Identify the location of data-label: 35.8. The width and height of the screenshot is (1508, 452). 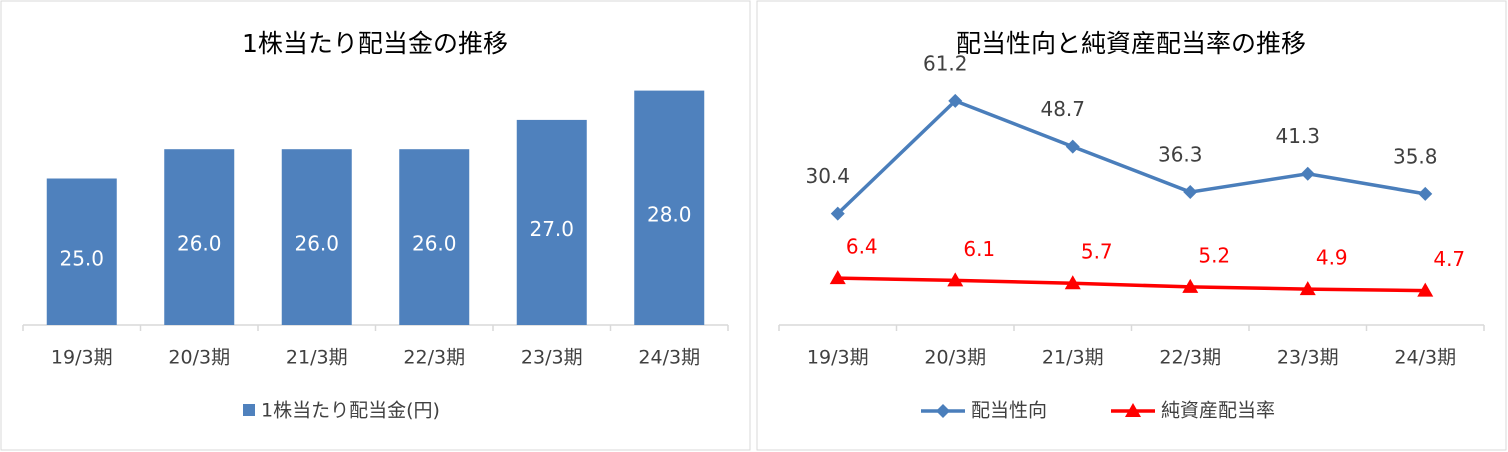
(1415, 156).